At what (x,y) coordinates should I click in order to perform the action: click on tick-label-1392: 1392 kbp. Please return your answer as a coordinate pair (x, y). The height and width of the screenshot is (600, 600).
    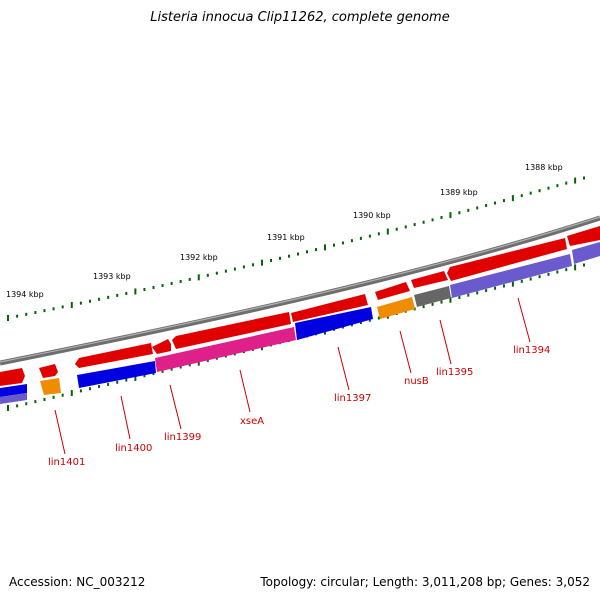
    Looking at the image, I should click on (199, 257).